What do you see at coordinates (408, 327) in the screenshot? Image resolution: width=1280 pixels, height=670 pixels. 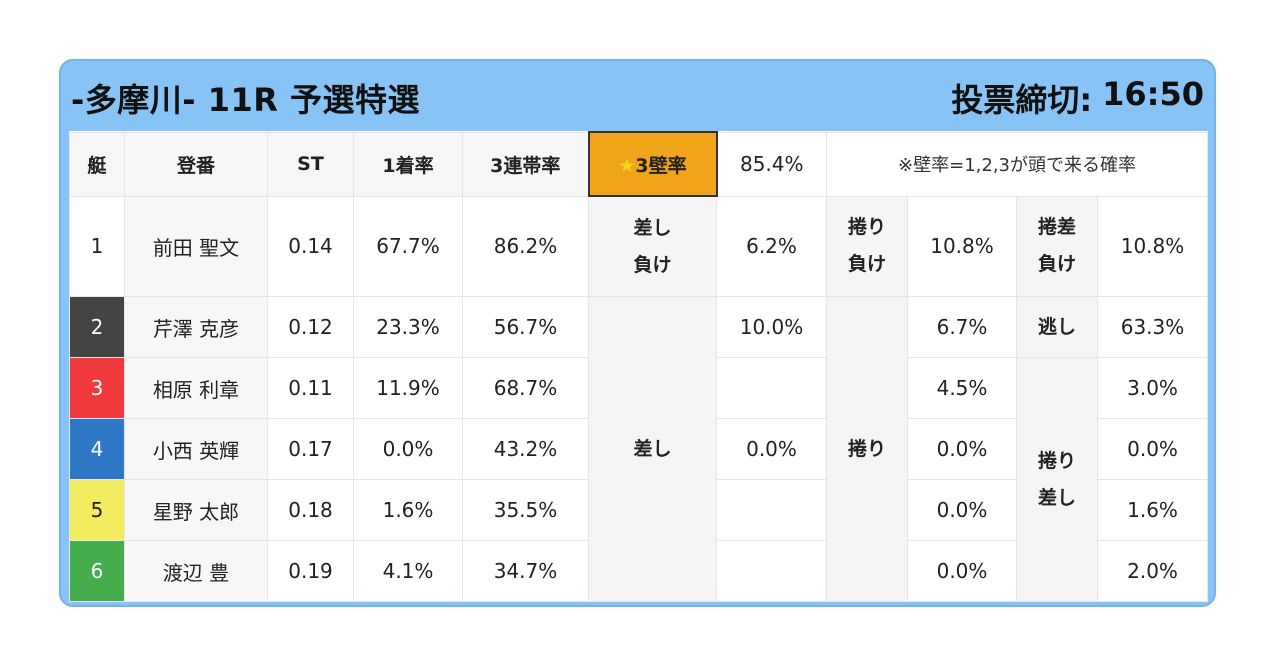 I see `first-rate-value: 23.3%` at bounding box center [408, 327].